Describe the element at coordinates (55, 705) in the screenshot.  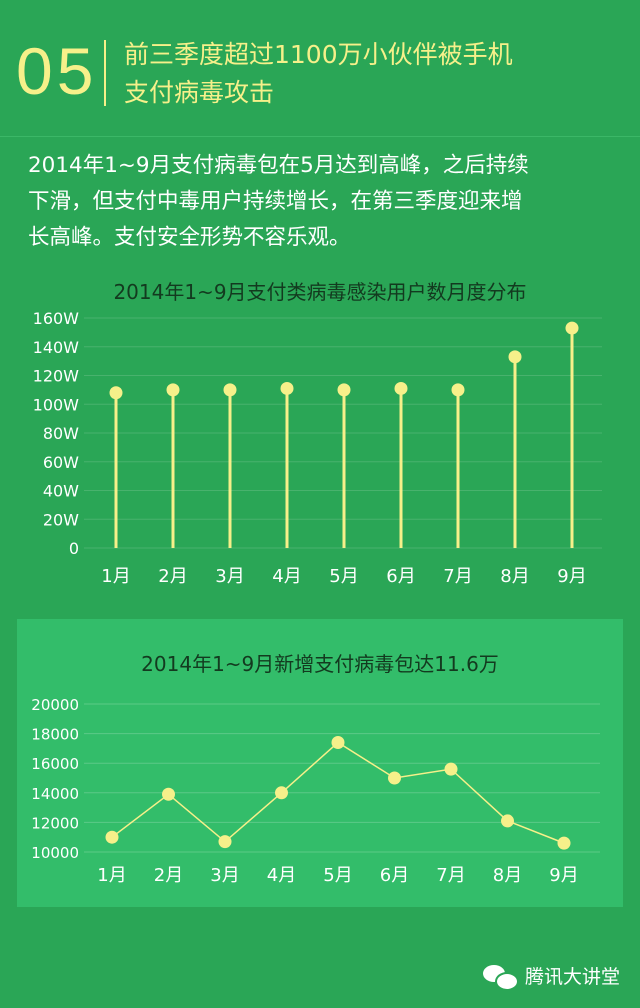
I see `chart2-ytick-label: 20000` at that location.